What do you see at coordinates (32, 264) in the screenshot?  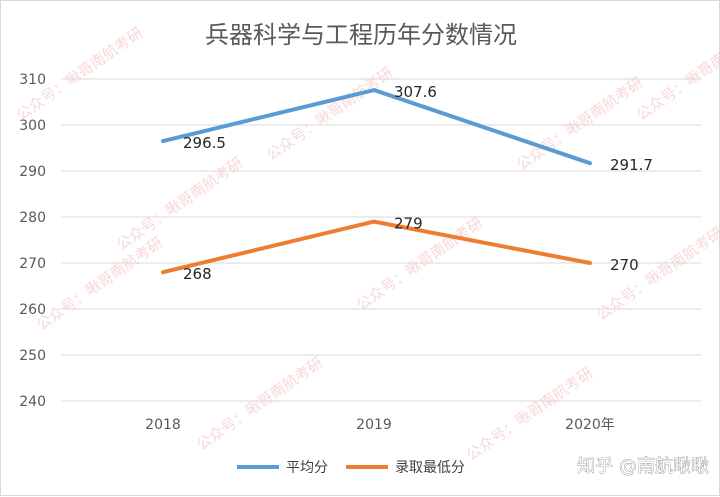 I see `y-tick-label: 270` at bounding box center [32, 264].